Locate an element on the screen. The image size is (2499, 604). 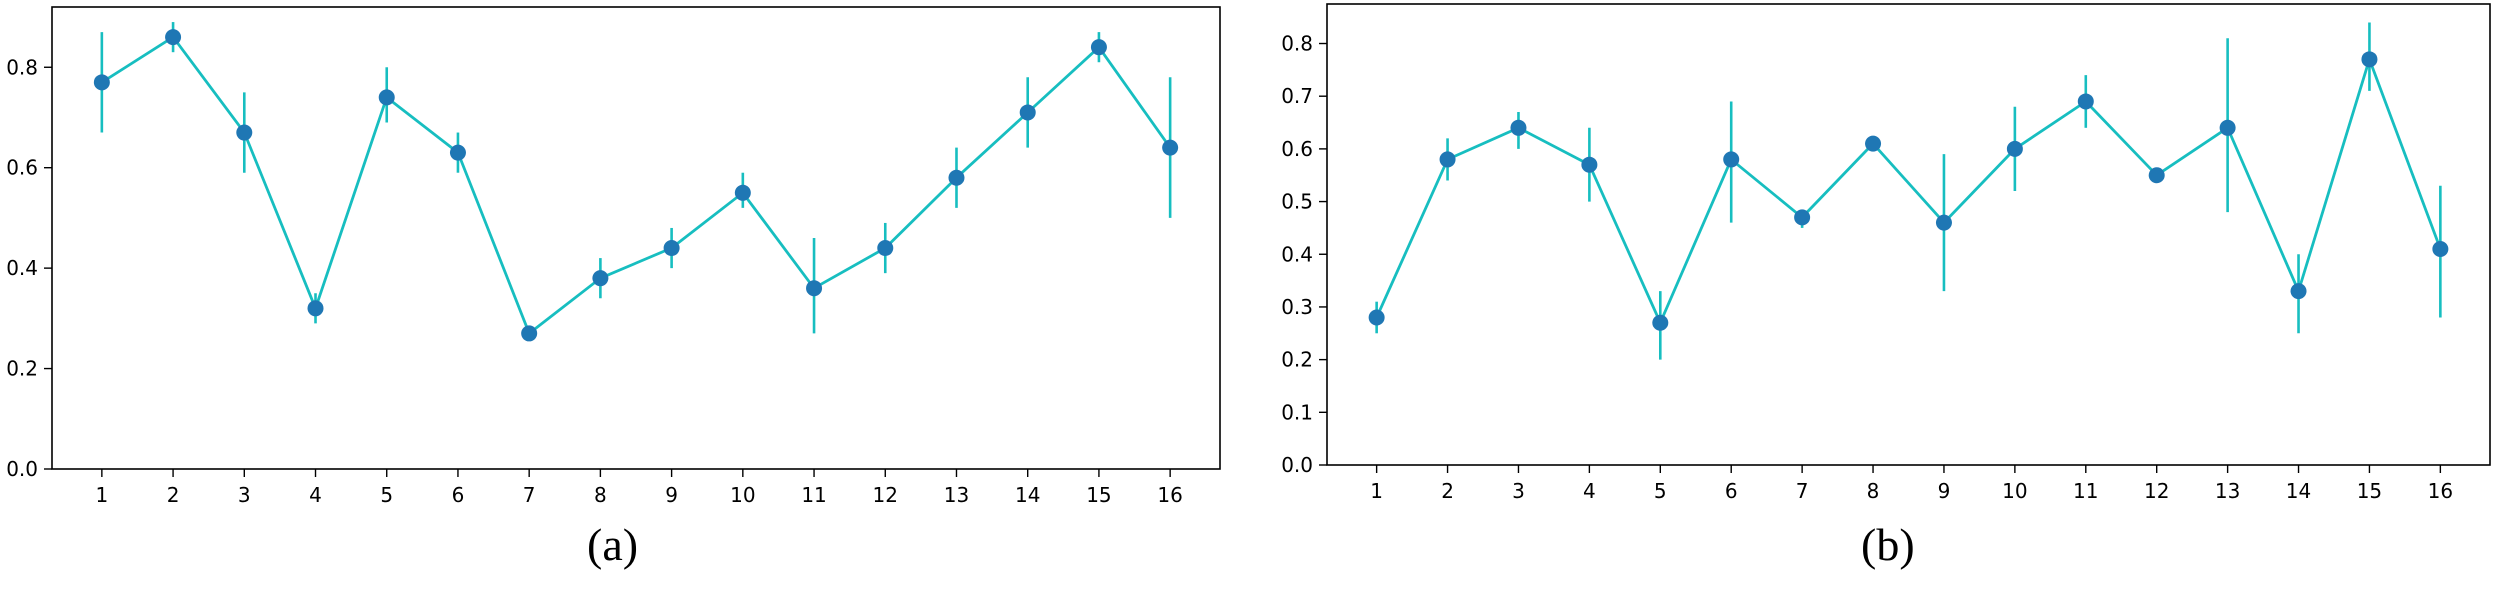
y-tick-label: 0.1 is located at coordinates (1297, 412).